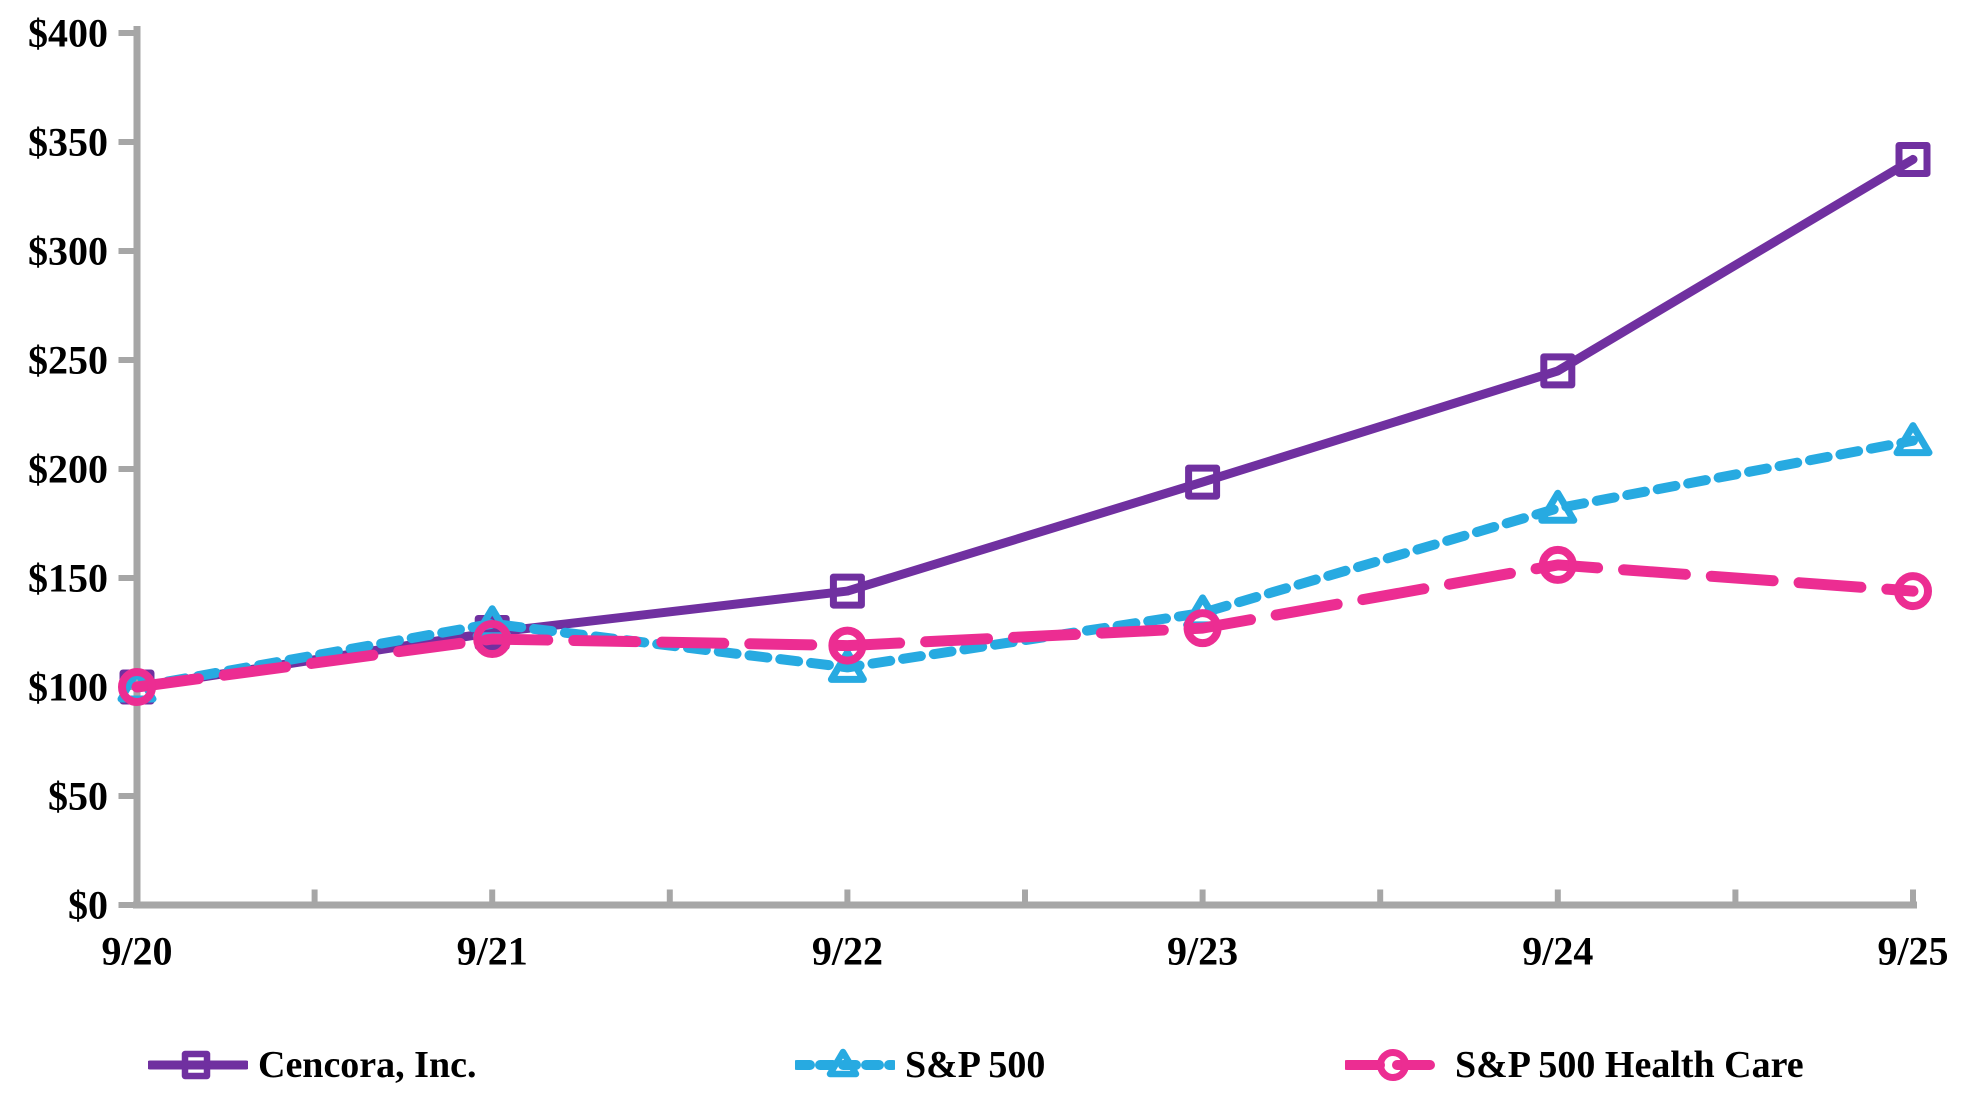 The height and width of the screenshot is (1095, 1961). I want to click on legend-item-s-p-500: S&P 500, so click(920, 1065).